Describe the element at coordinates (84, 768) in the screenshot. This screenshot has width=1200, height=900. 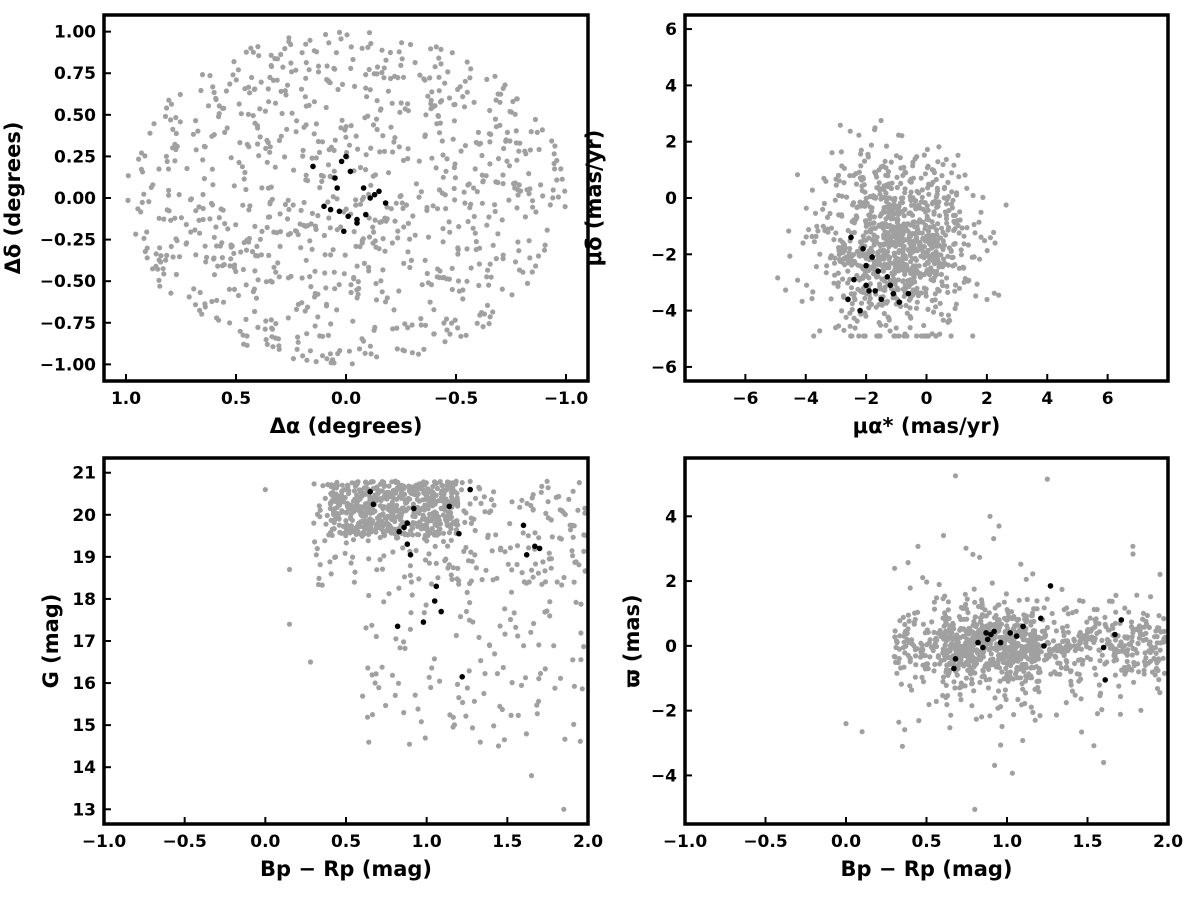
I see `y-tick-label: 14` at that location.